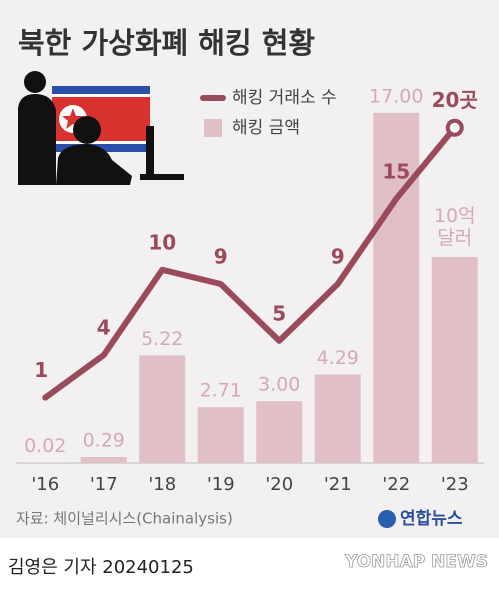 Image resolution: width=499 pixels, height=591 pixels. What do you see at coordinates (104, 484) in the screenshot?
I see `x-tick-label: '17` at bounding box center [104, 484].